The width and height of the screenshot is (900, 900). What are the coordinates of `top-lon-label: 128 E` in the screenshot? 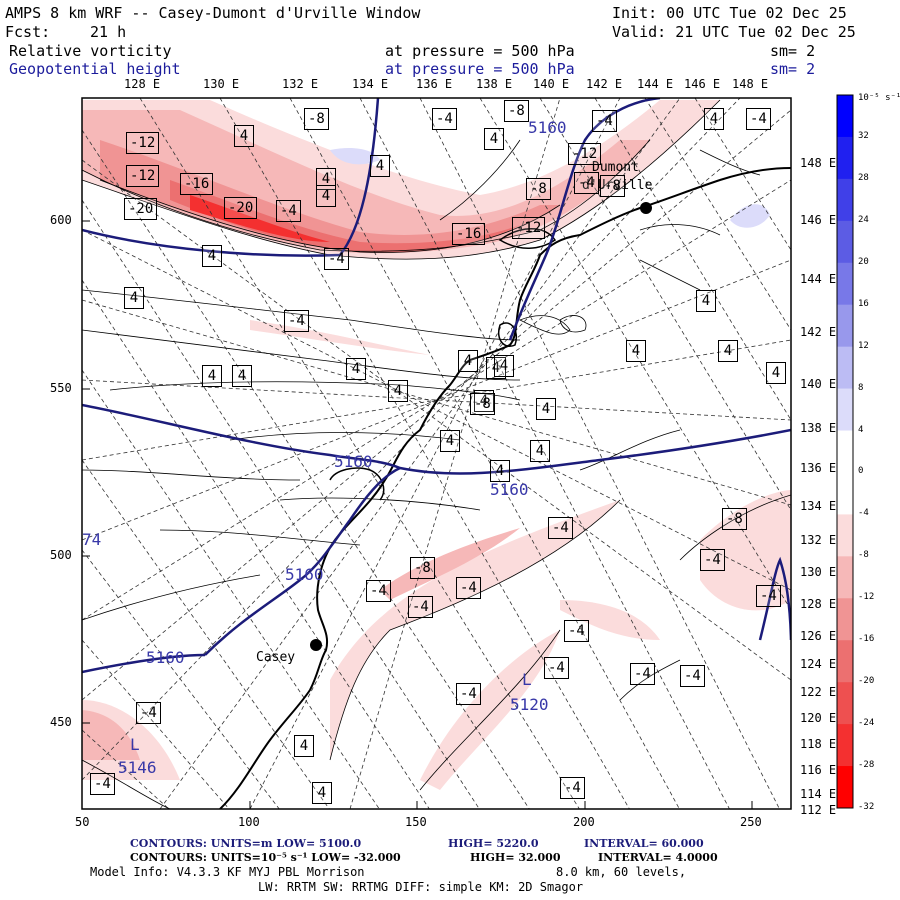 It's located at (142, 84).